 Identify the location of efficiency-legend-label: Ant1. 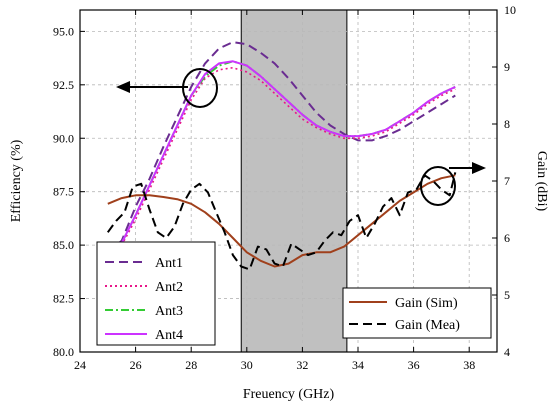
(169, 263).